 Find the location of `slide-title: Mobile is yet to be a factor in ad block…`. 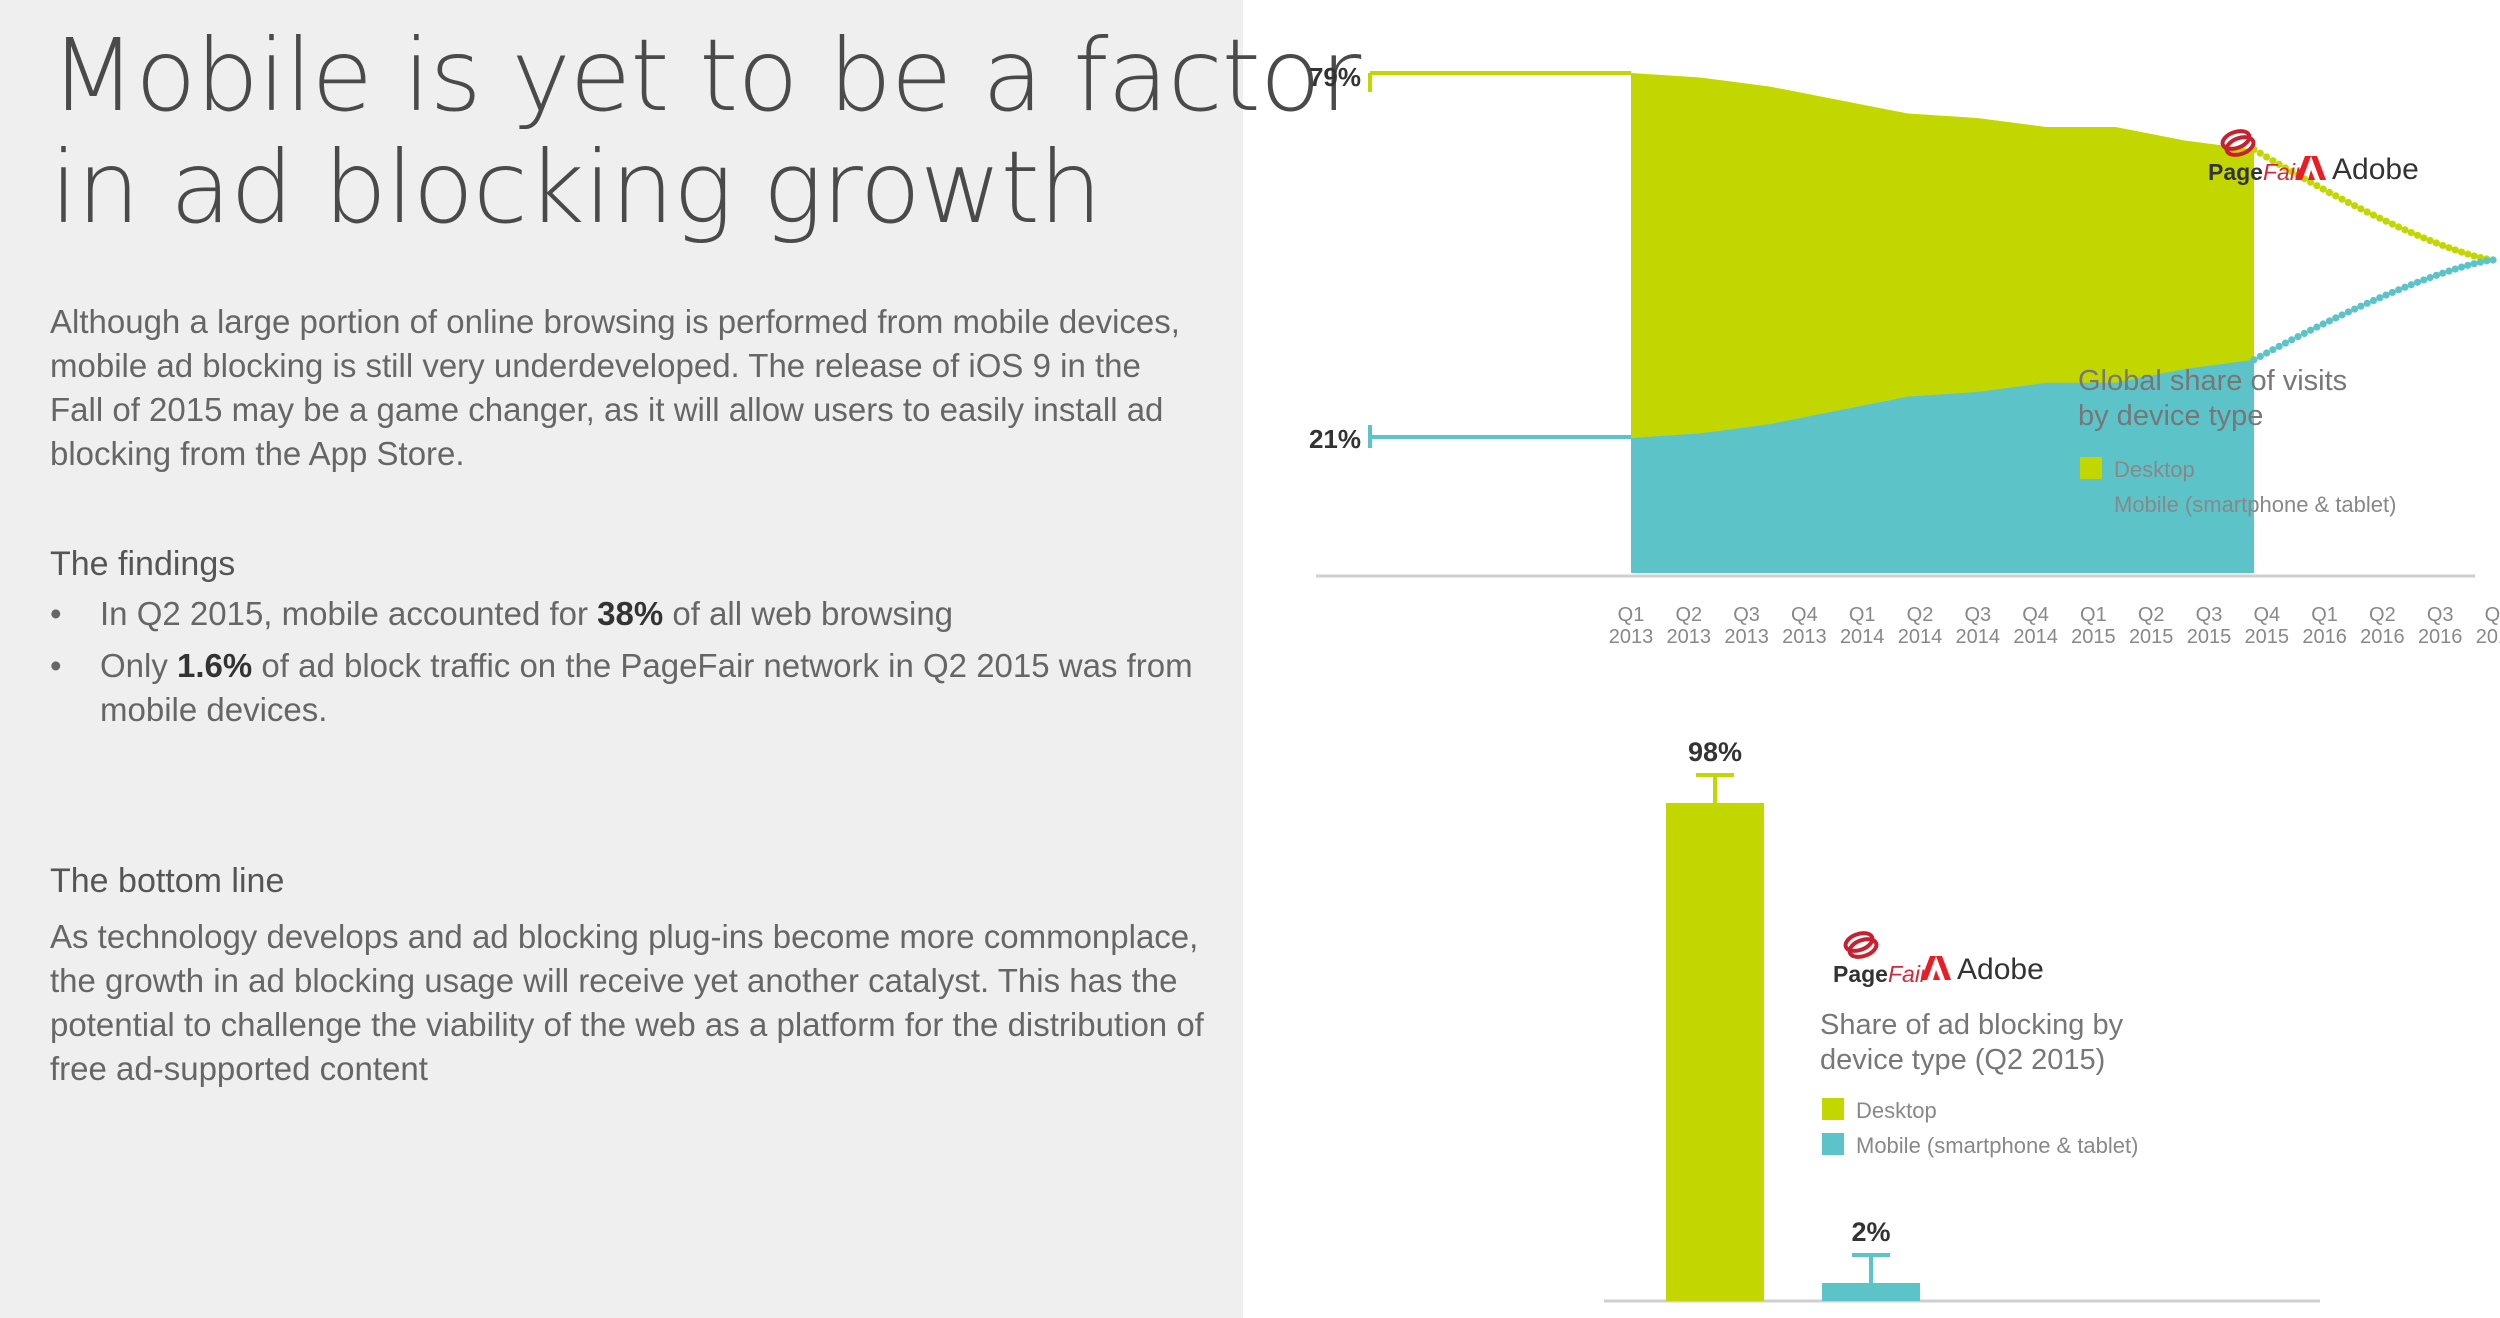

slide-title: Mobile is yet to be a factor in ad block… is located at coordinates (705, 130).